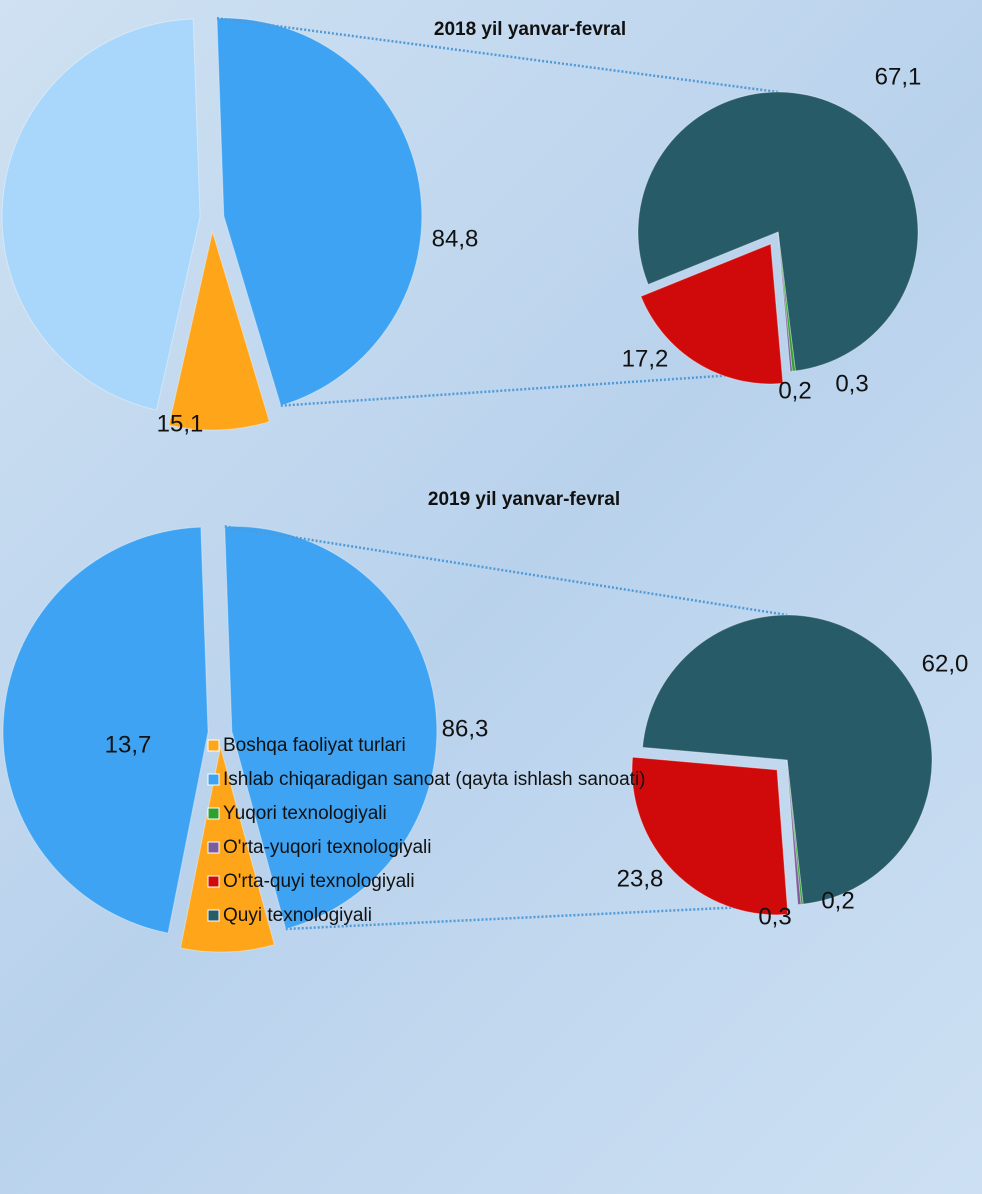  Describe the element at coordinates (314, 745) in the screenshot. I see `legend-label: Boshqa faoliyat turlari` at that location.